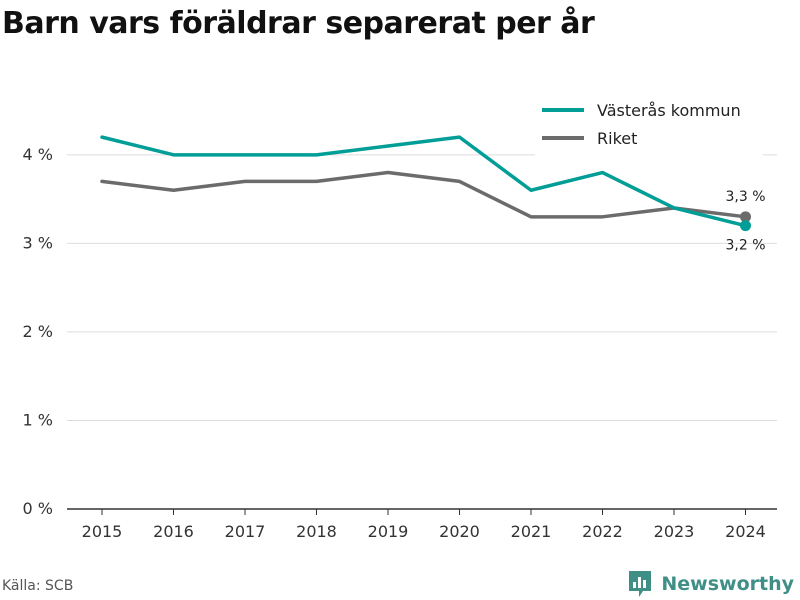  I want to click on newsworthy-logo-icon, so click(640, 584).